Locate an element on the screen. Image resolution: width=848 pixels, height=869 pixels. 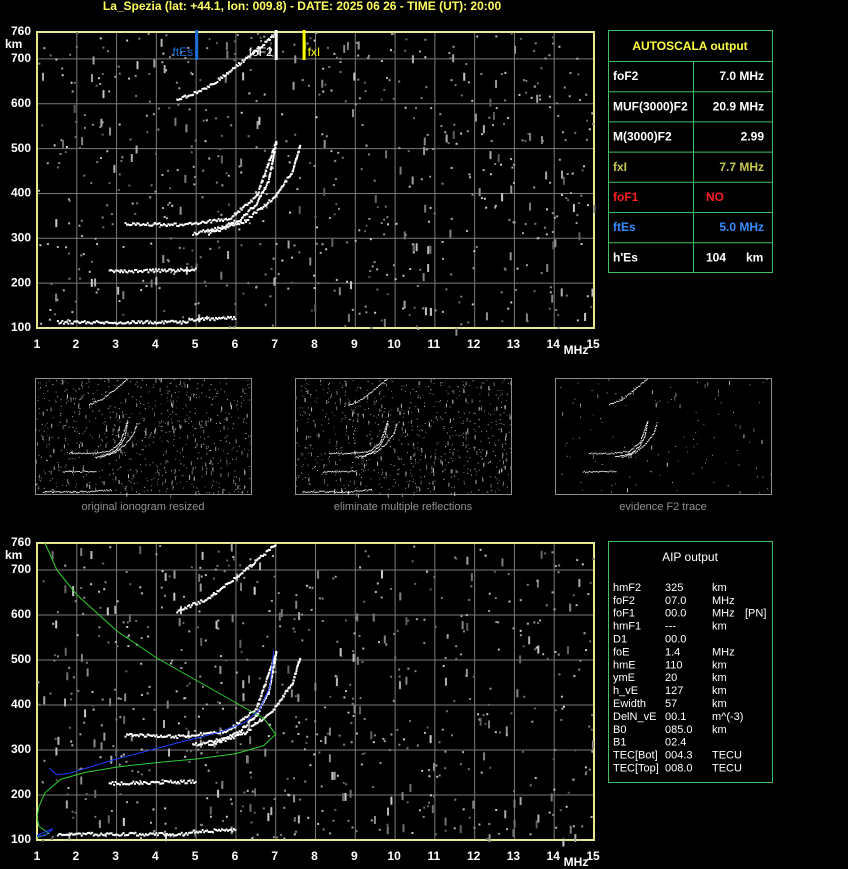
thumbnail-caption: eliminate multiple reflections is located at coordinates (403, 507).